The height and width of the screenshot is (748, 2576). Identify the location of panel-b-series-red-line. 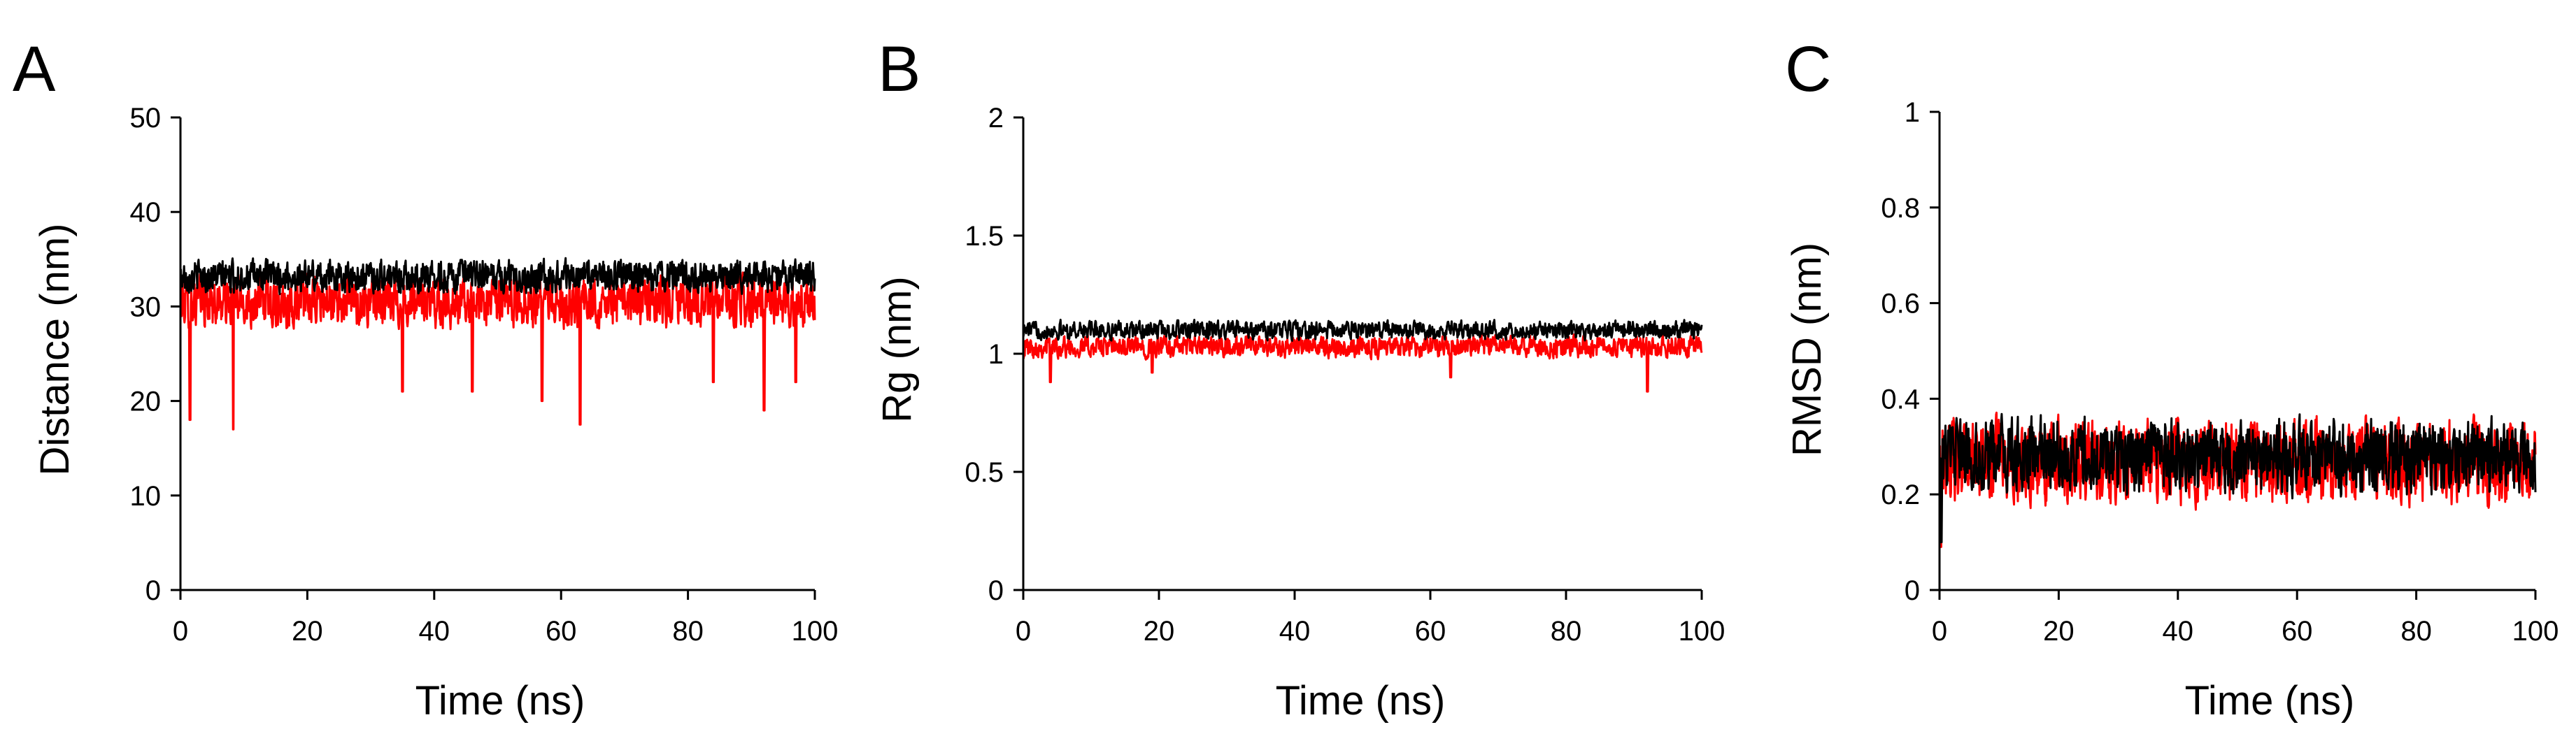
(1362, 363).